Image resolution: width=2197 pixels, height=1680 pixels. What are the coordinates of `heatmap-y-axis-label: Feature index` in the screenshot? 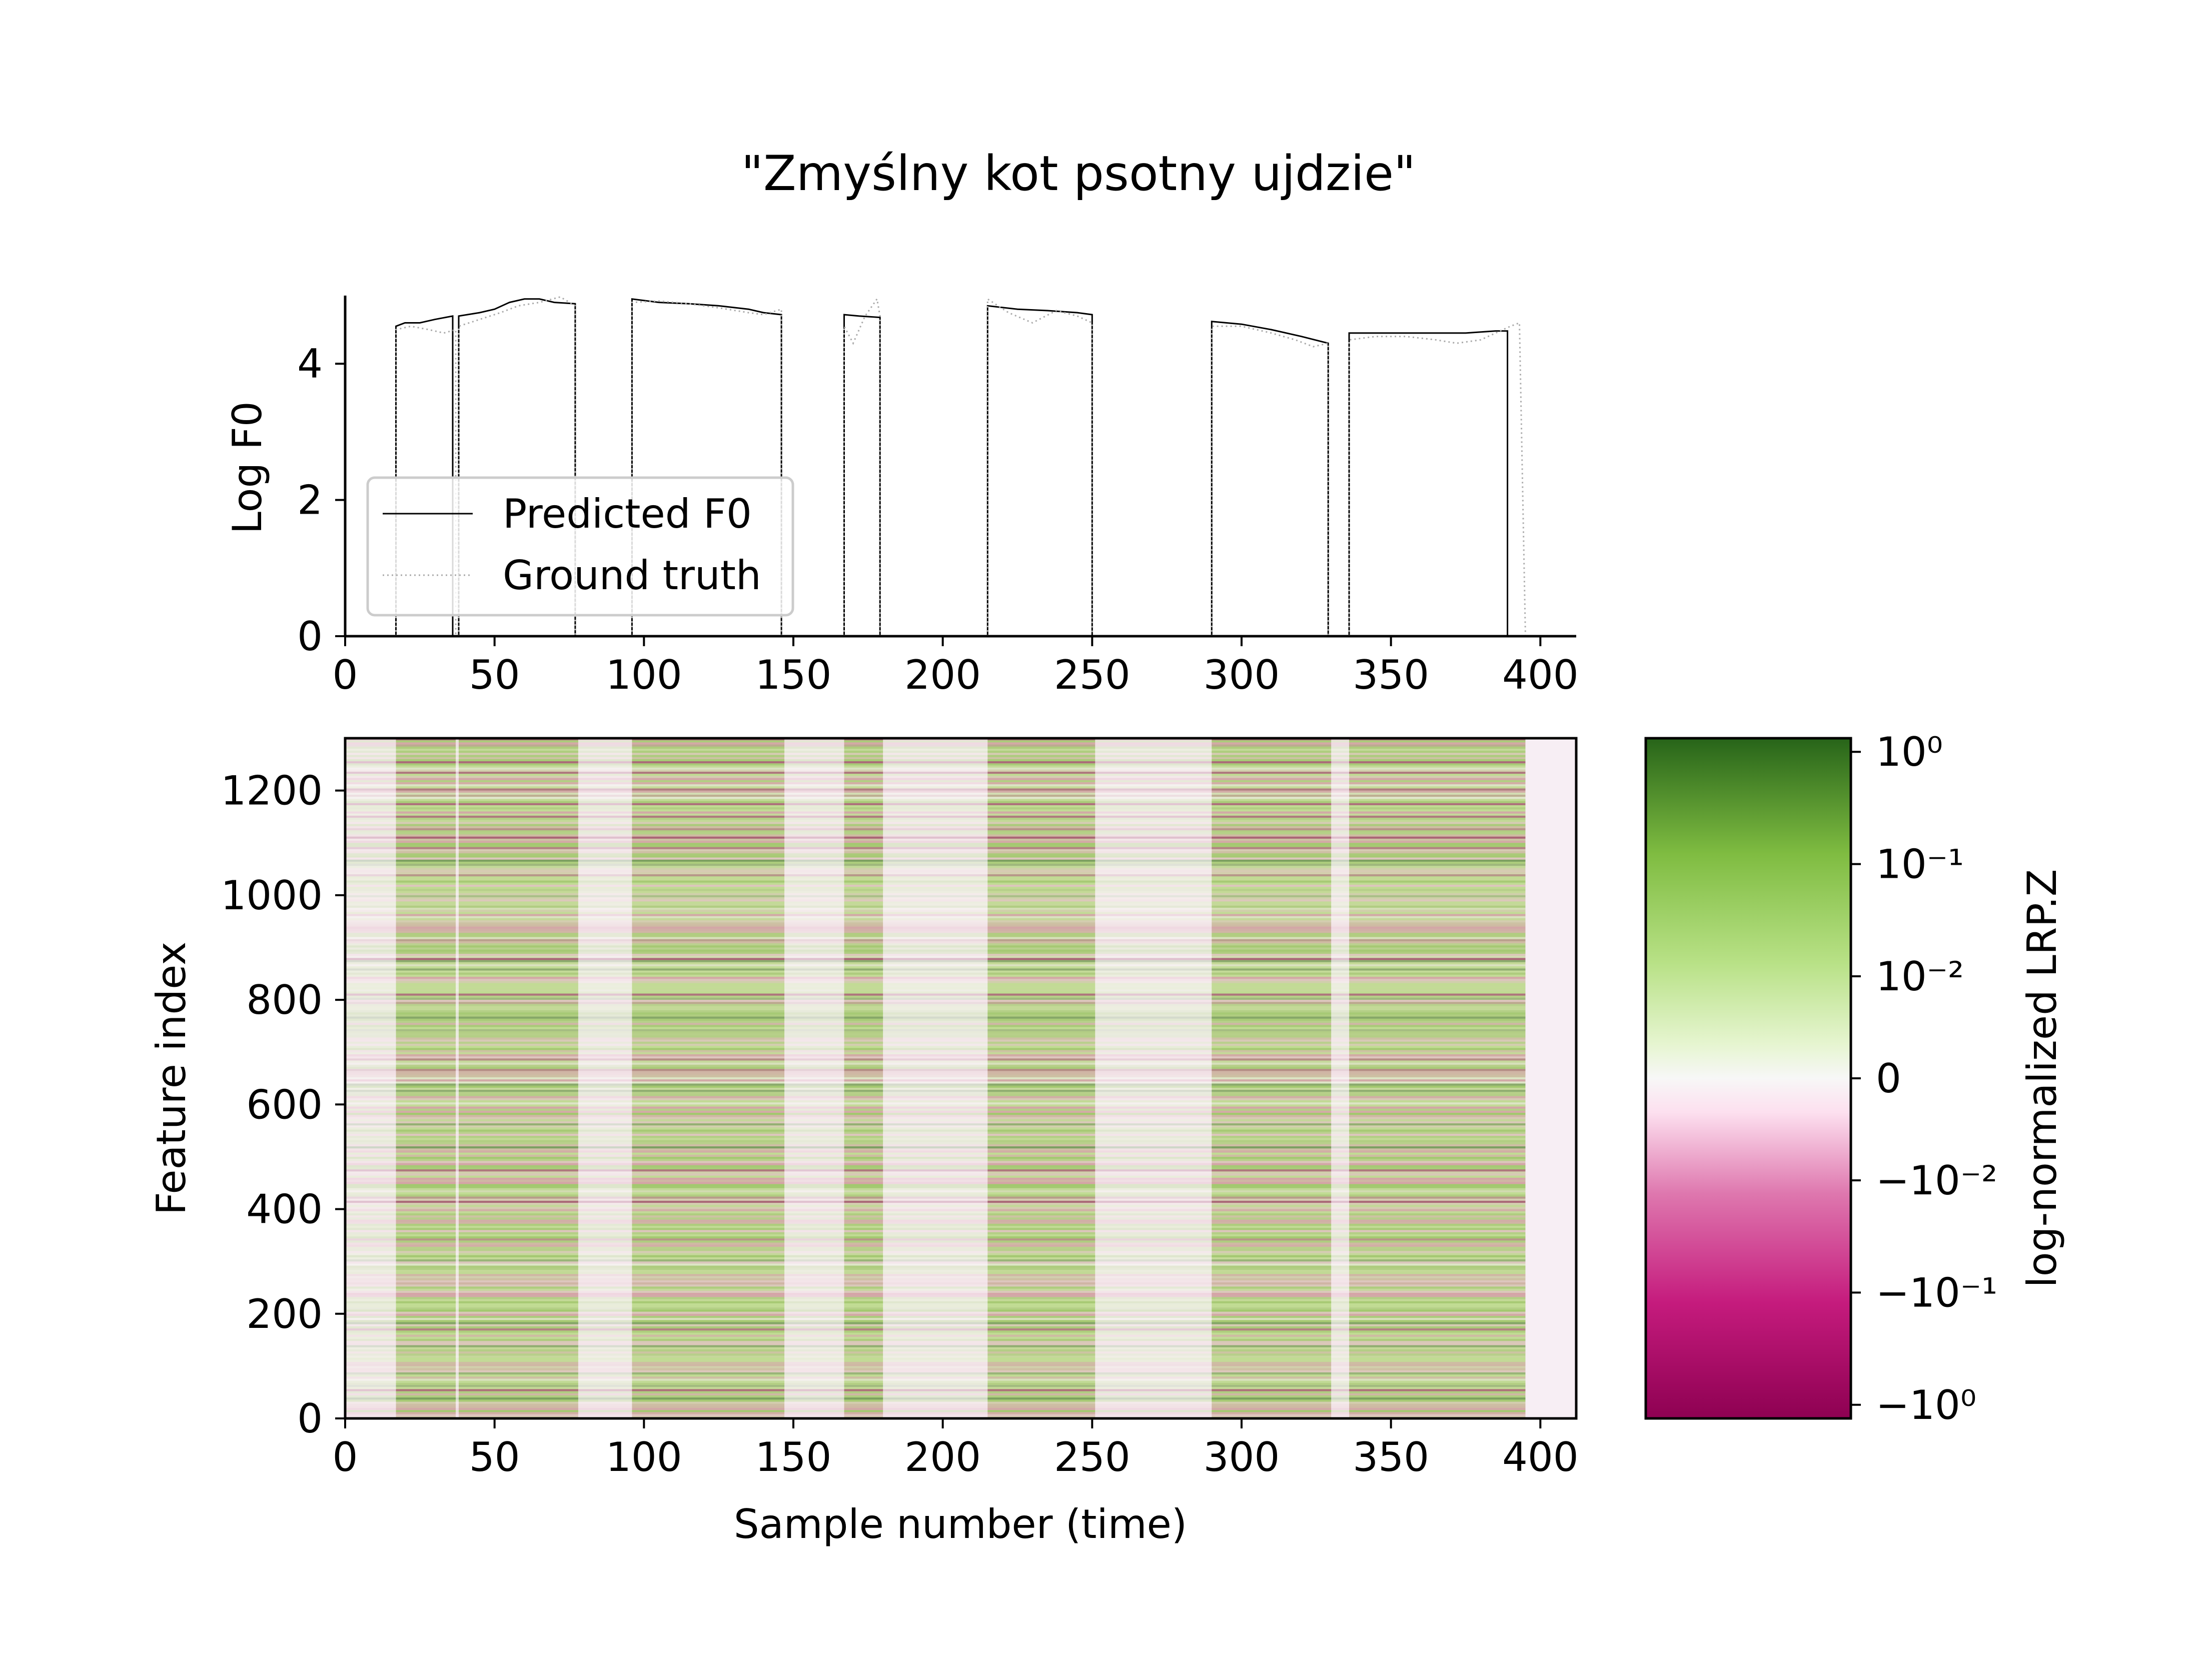 It's located at (171, 1078).